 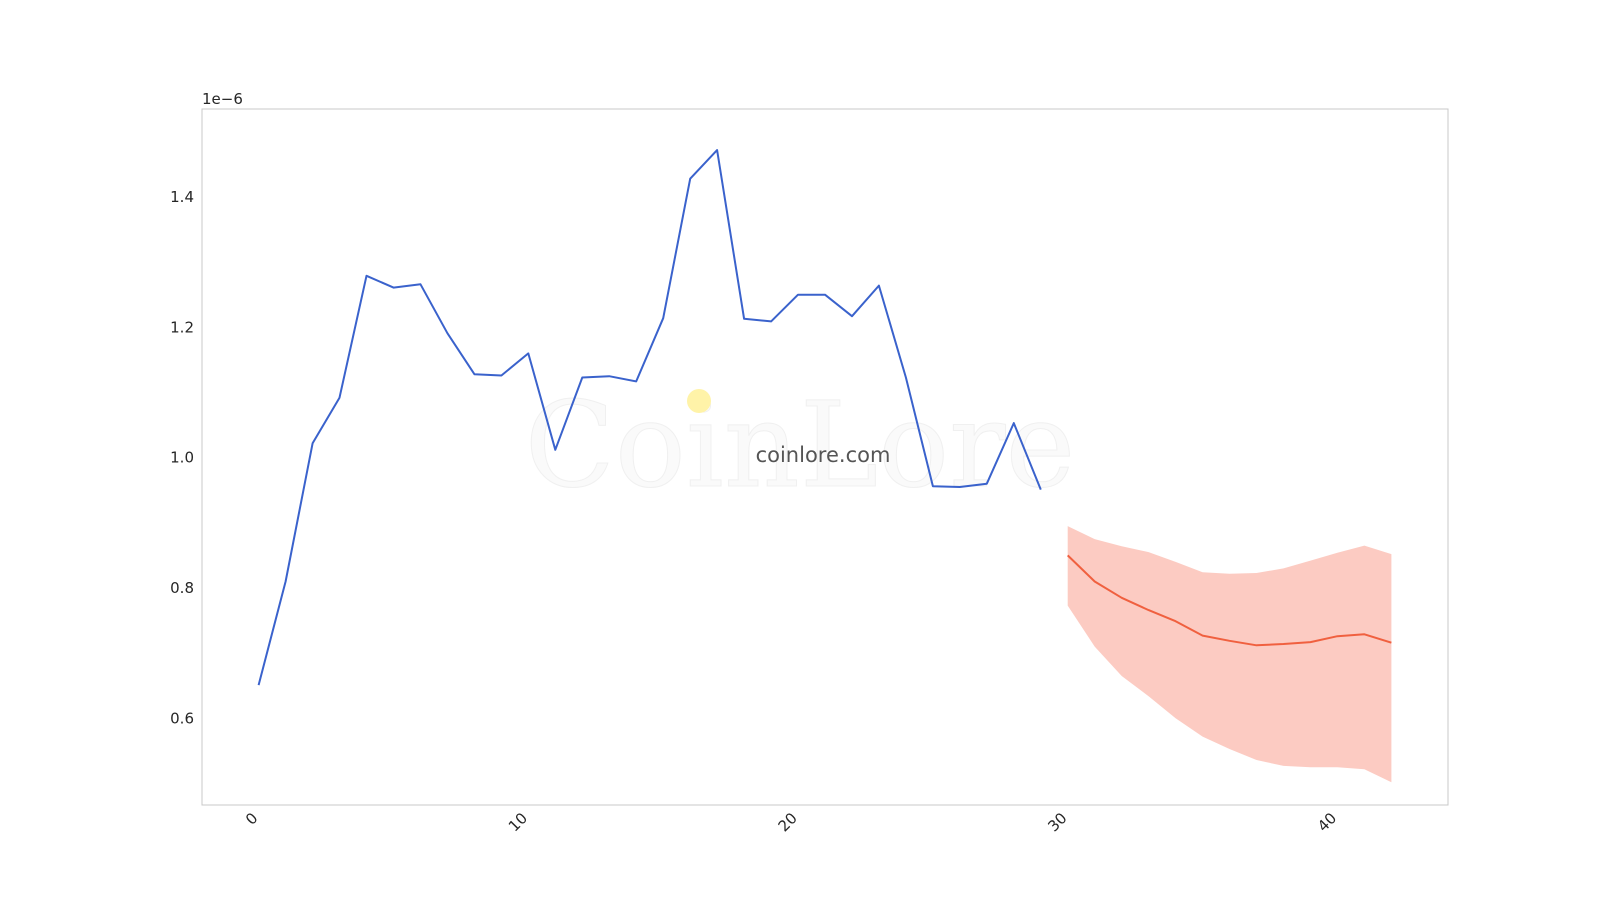 I want to click on watermark: CoinLore coinlore.com, so click(x=800, y=445).